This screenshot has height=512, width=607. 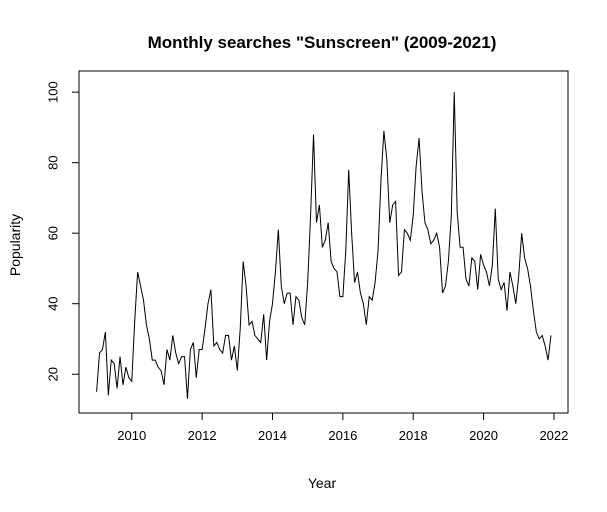 What do you see at coordinates (52, 303) in the screenshot?
I see `y-tick-label: 40` at bounding box center [52, 303].